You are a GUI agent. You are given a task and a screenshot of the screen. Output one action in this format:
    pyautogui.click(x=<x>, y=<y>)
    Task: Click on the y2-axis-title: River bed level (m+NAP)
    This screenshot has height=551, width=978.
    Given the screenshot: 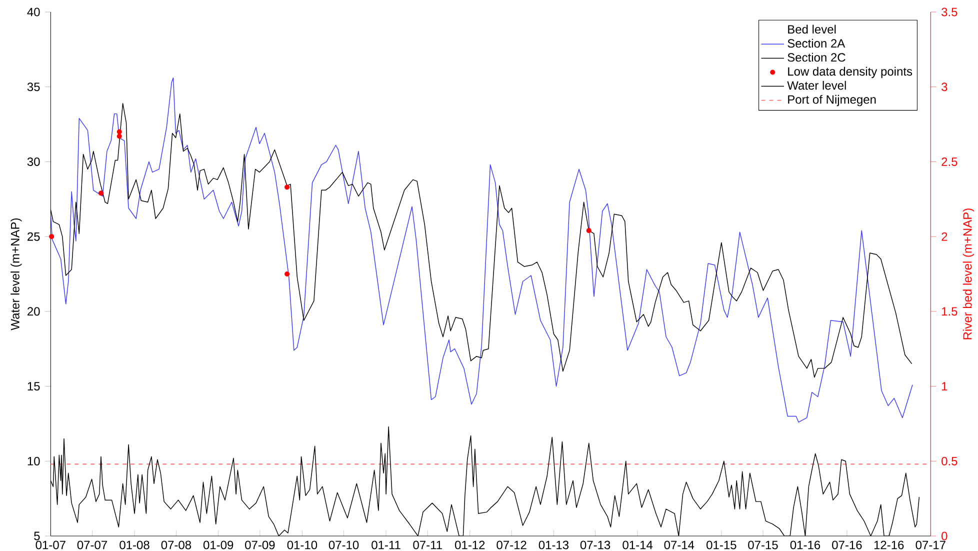 What is the action you would take?
    pyautogui.click(x=968, y=274)
    